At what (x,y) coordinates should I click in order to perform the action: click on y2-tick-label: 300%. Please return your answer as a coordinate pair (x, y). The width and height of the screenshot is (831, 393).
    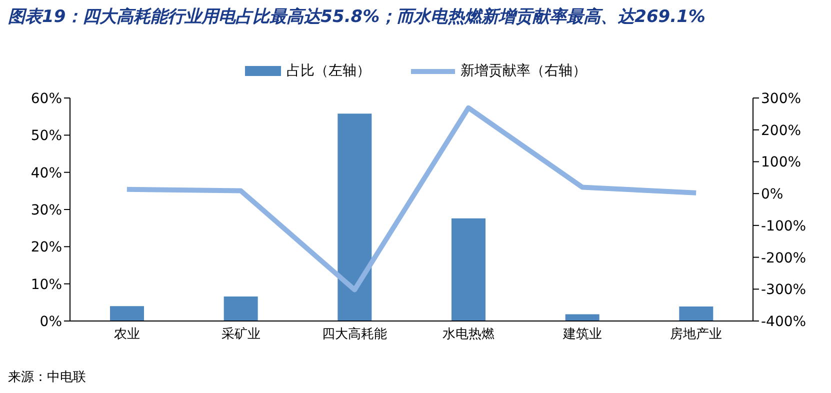
    Looking at the image, I should click on (781, 98).